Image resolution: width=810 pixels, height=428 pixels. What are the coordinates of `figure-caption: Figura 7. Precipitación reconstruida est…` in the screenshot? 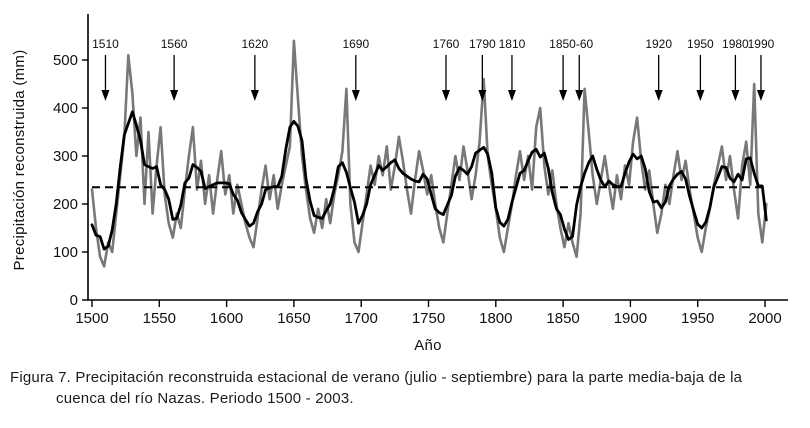 It's located at (406, 388).